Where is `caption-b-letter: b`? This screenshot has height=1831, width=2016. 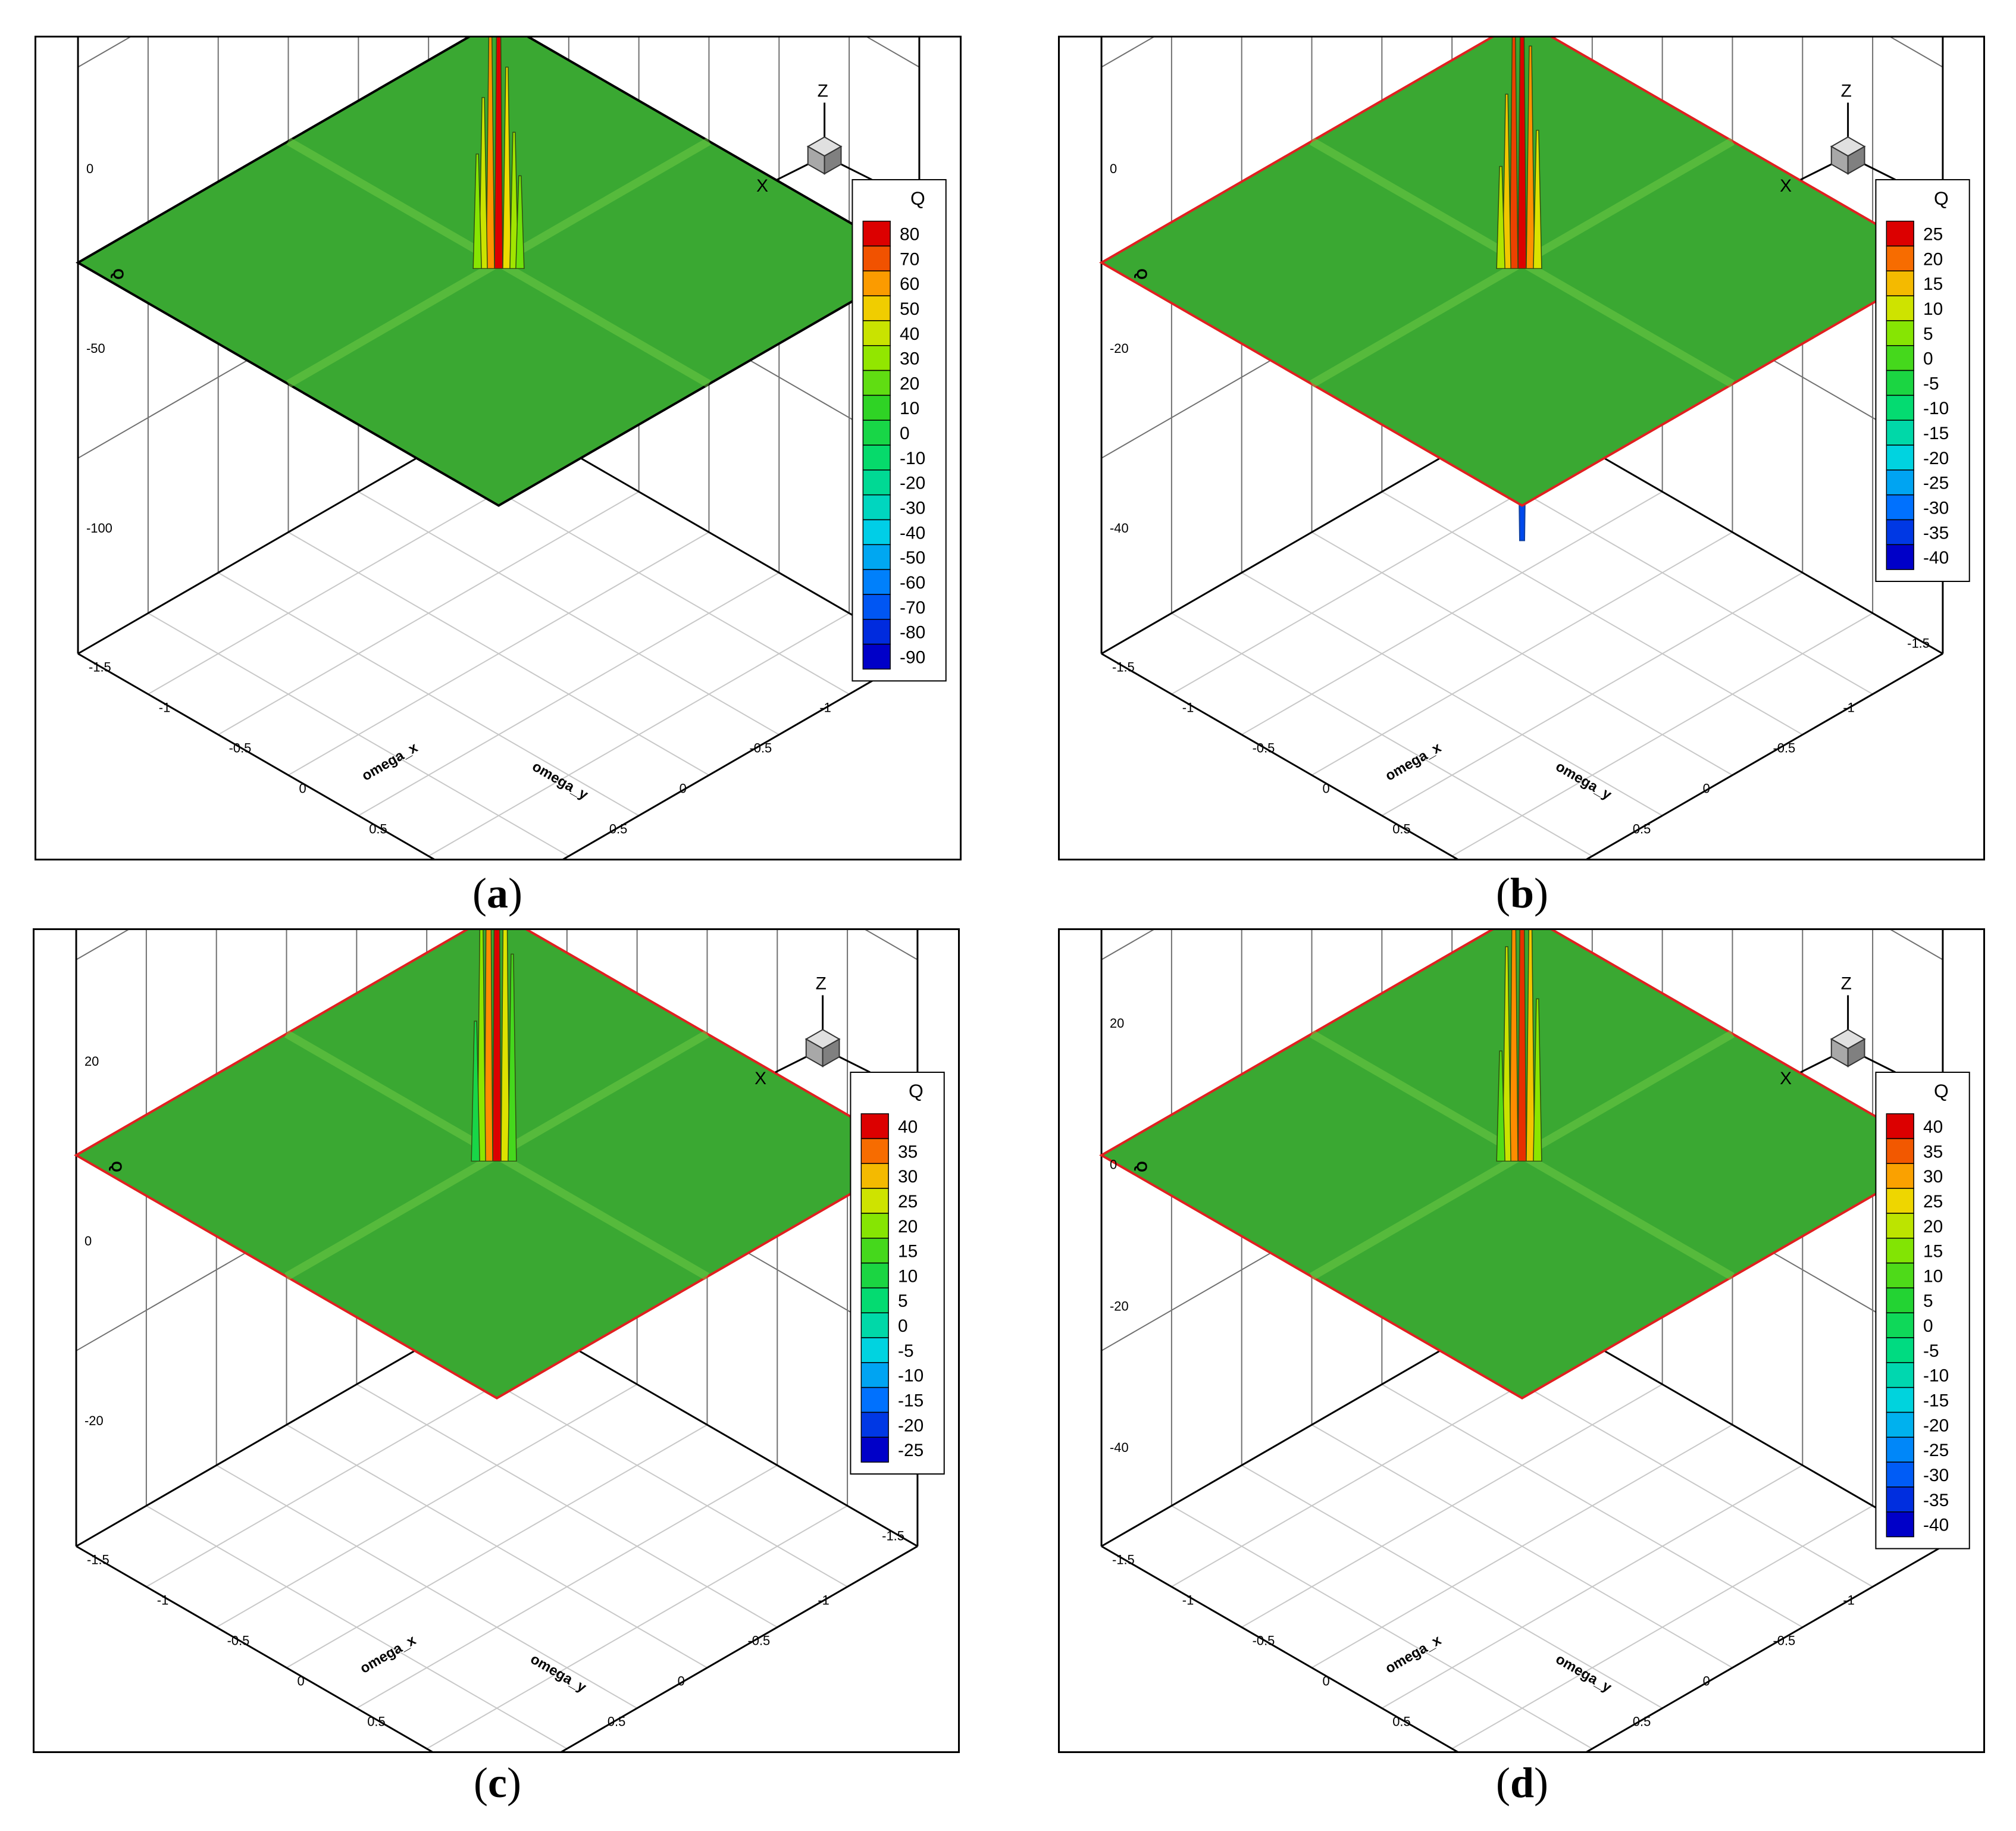 caption-b-letter: b is located at coordinates (1523, 893).